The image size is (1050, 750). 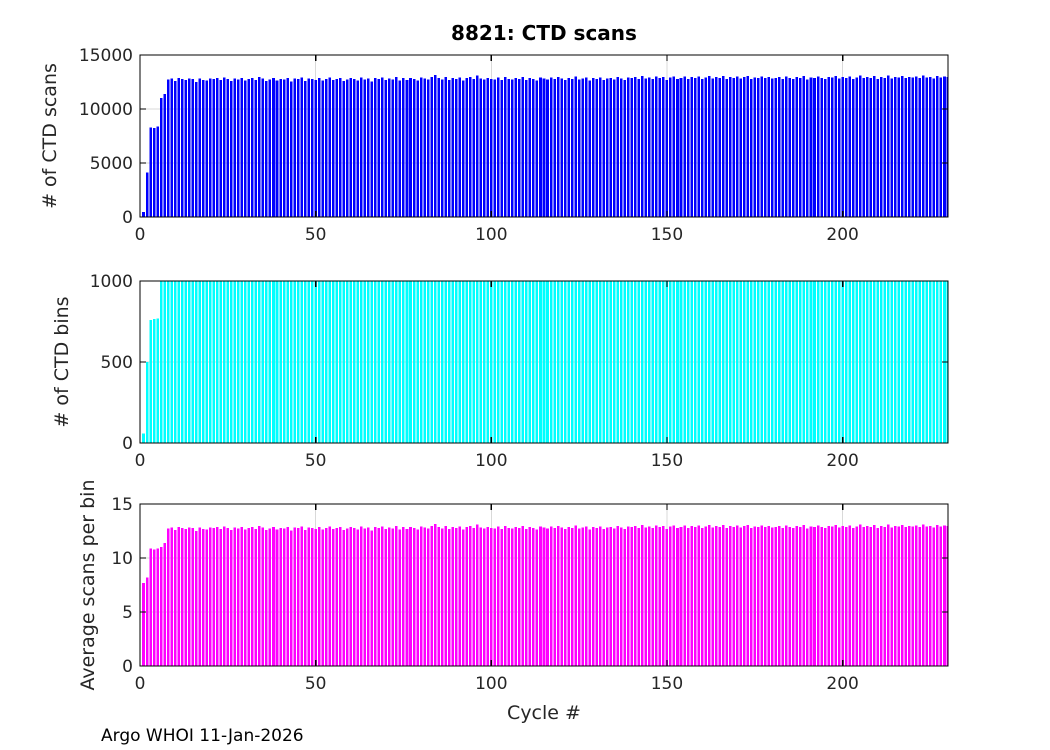 I want to click on subplot-2-bars, so click(x=545, y=594).